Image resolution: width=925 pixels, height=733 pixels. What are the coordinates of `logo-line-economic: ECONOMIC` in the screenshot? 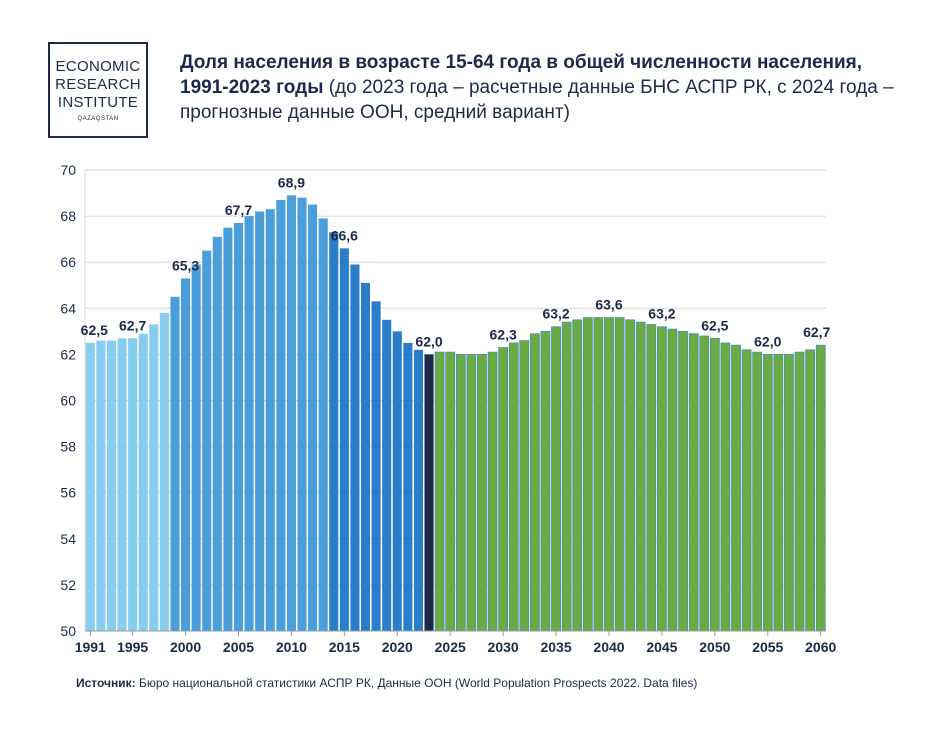 It's located at (98, 66).